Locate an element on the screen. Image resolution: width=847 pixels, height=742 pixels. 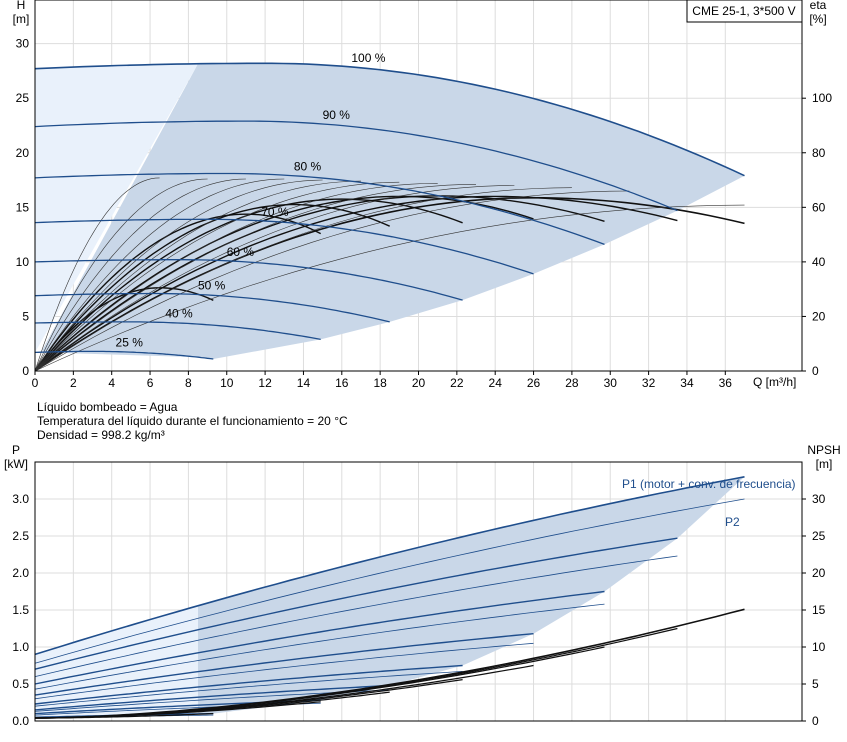
x-tick-labels: 0 2 4 6 8 10 12 14 16 18 20 22 24 26 28 30 32 34 36 is located at coordinates (382, 383).